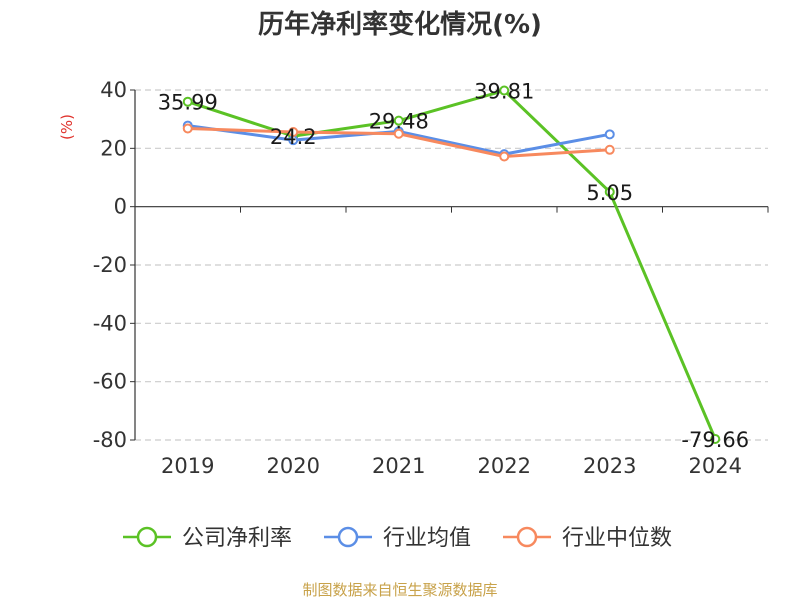 The image size is (800, 600). I want to click on x-tick-label: 2019, so click(187, 466).